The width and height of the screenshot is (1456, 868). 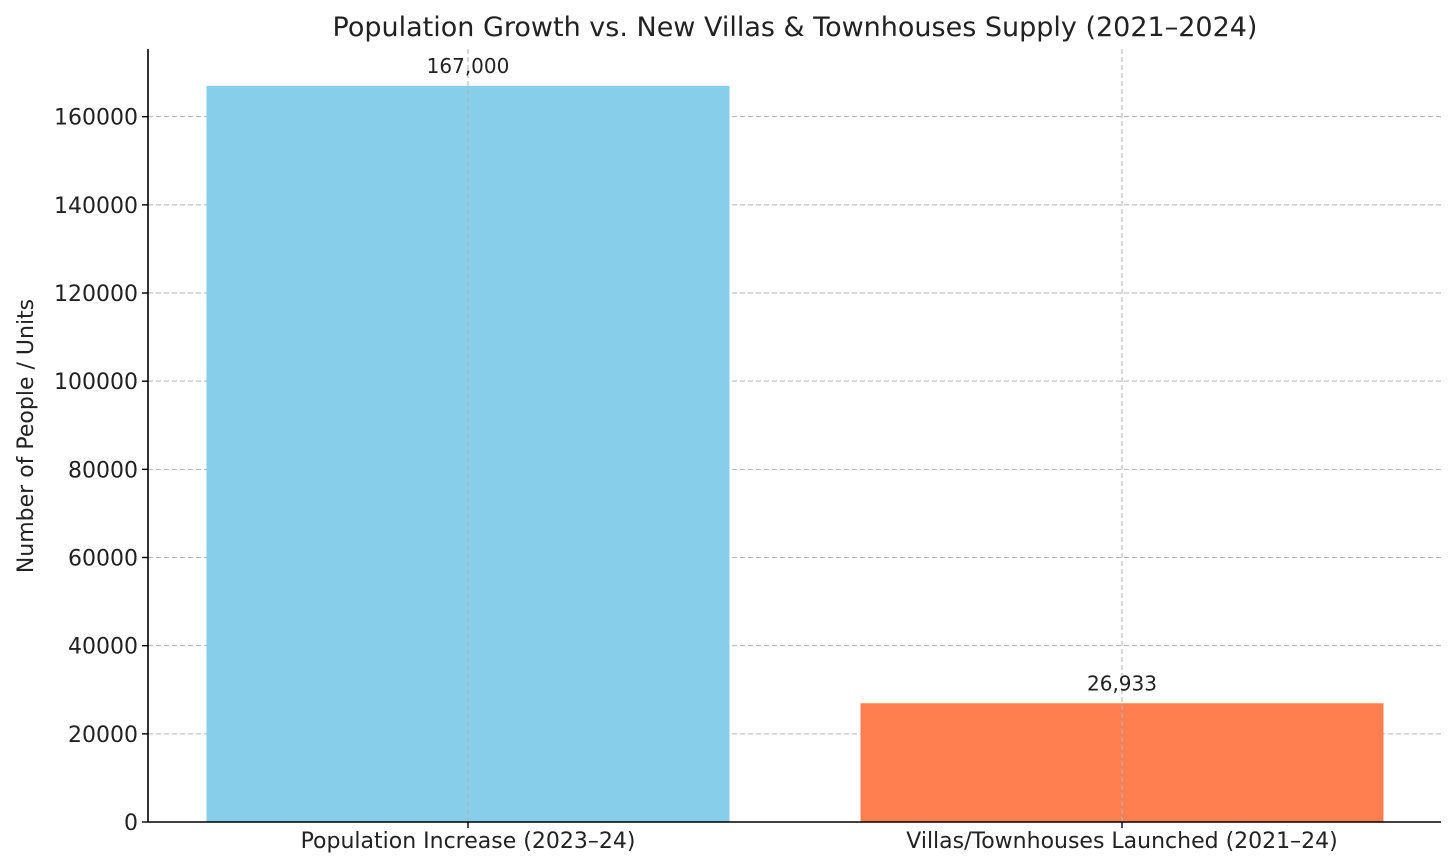 I want to click on y-tick-label: 100000, so click(x=96, y=382).